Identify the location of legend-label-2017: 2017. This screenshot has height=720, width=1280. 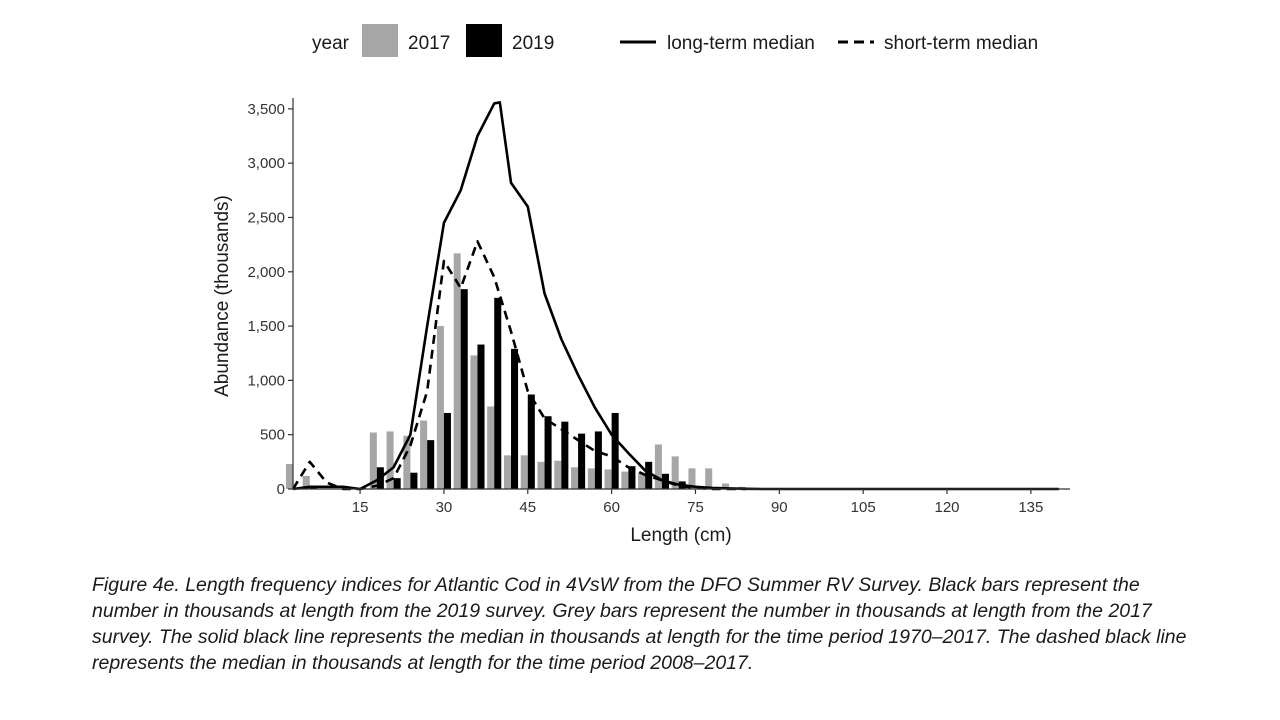
(429, 43).